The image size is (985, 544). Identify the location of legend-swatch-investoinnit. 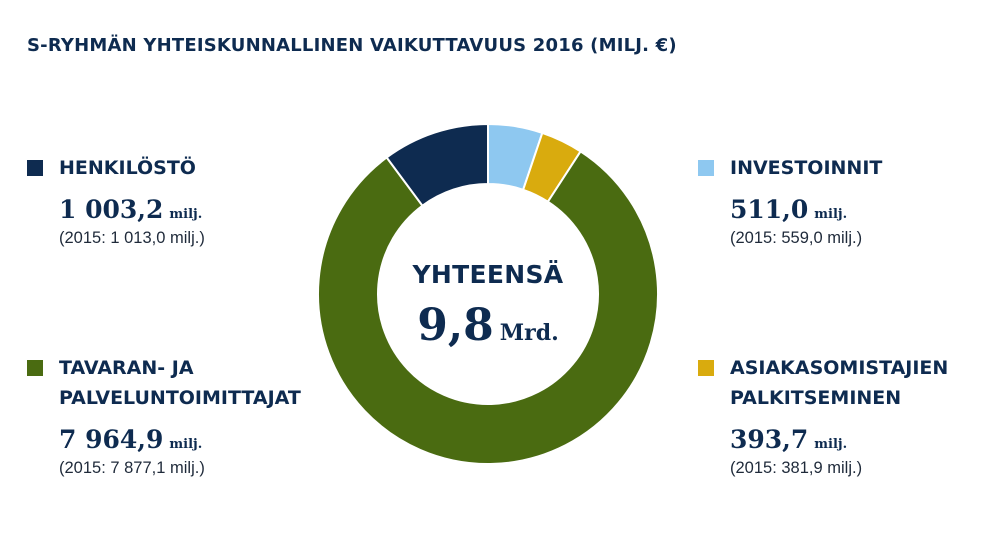
(706, 168).